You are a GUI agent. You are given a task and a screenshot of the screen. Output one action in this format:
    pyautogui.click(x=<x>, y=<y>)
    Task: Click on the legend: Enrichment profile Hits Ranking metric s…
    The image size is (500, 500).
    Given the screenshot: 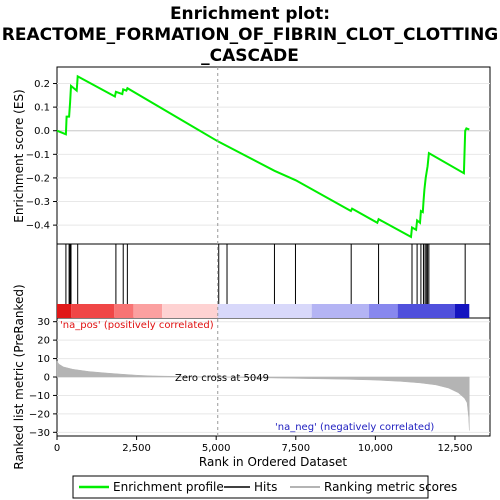 What is the action you would take?
    pyautogui.click(x=264, y=487)
    